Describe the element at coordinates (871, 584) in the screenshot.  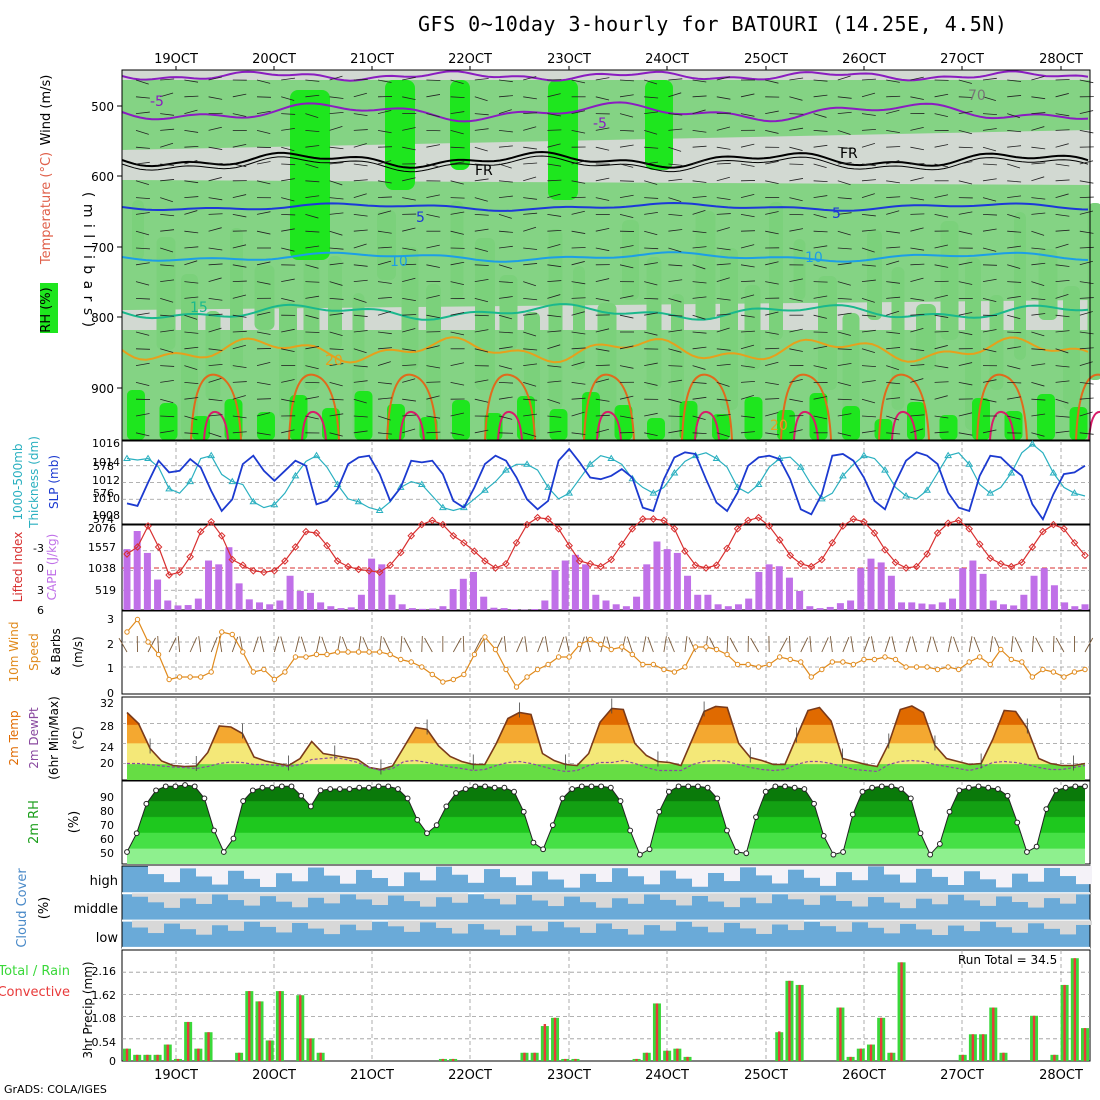
I see `cape-bar` at that location.